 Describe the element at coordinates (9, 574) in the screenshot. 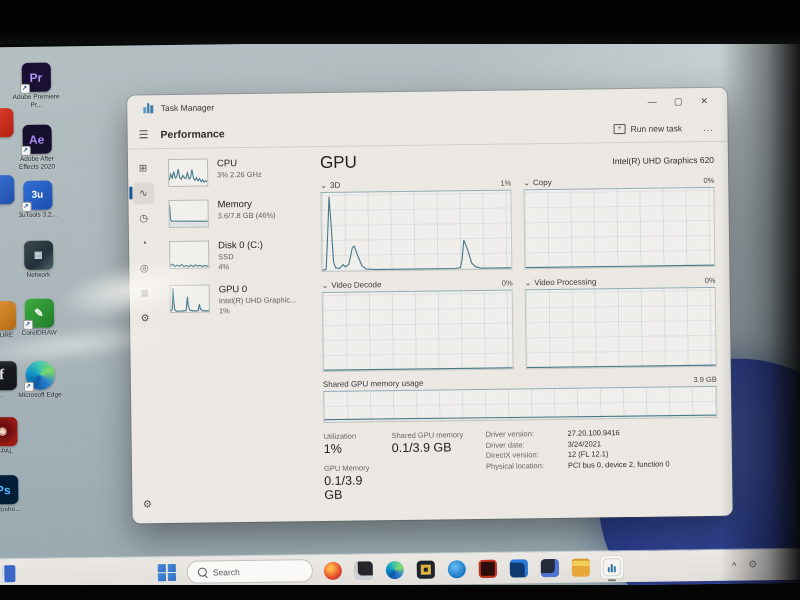

I see `taskbar-corner-icon` at that location.